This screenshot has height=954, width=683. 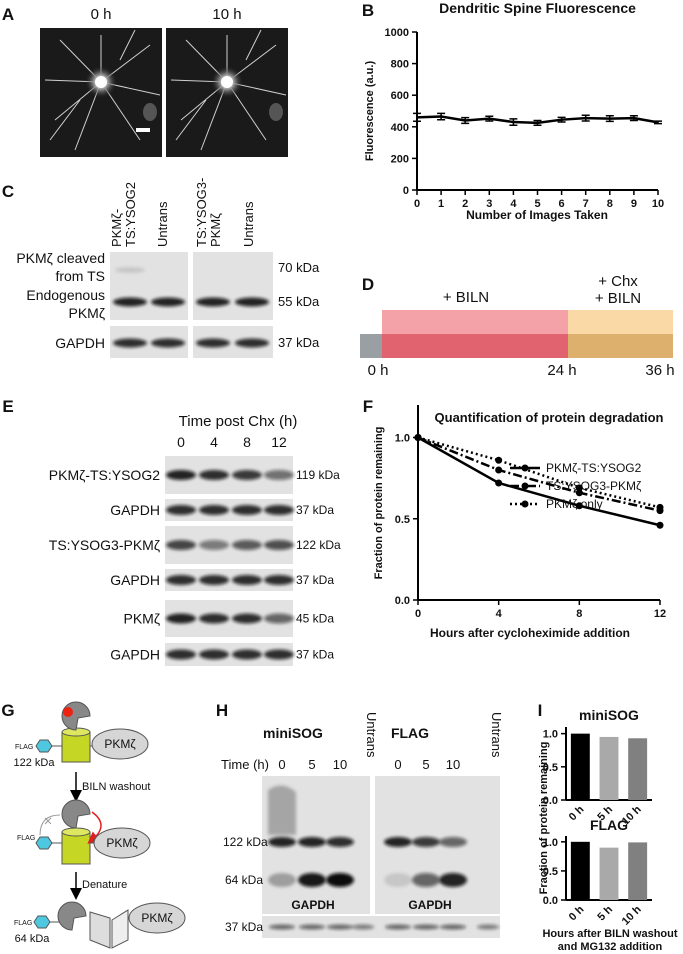 What do you see at coordinates (162, 224) in the screenshot?
I see `lane-label: Untrans` at bounding box center [162, 224].